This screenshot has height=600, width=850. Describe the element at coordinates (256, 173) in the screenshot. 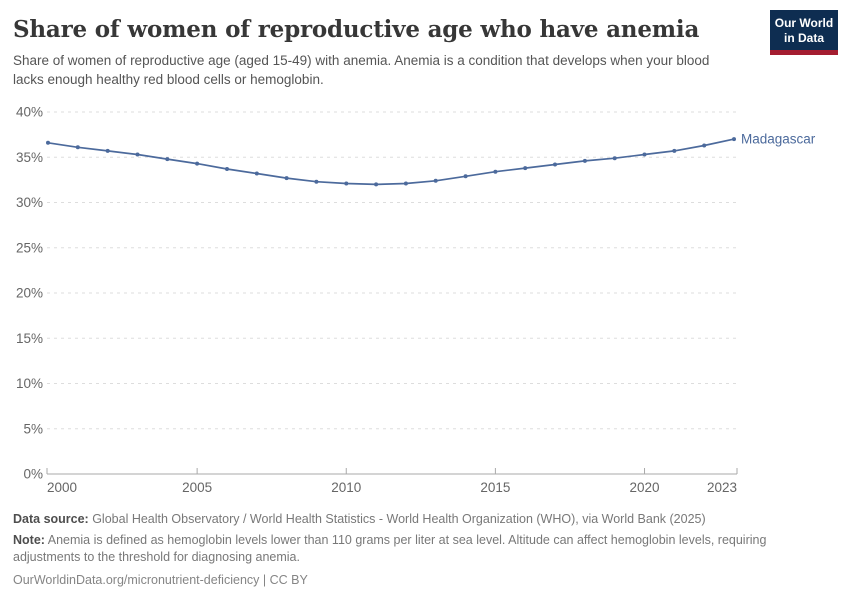

I see `data-point-2007` at that location.